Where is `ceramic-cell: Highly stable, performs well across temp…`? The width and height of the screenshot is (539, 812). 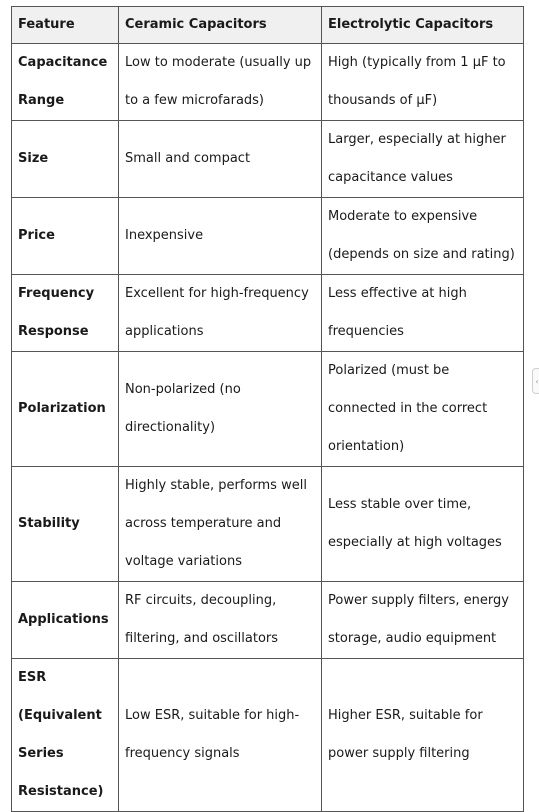 ceramic-cell: Highly stable, performs well across temp… is located at coordinates (220, 524).